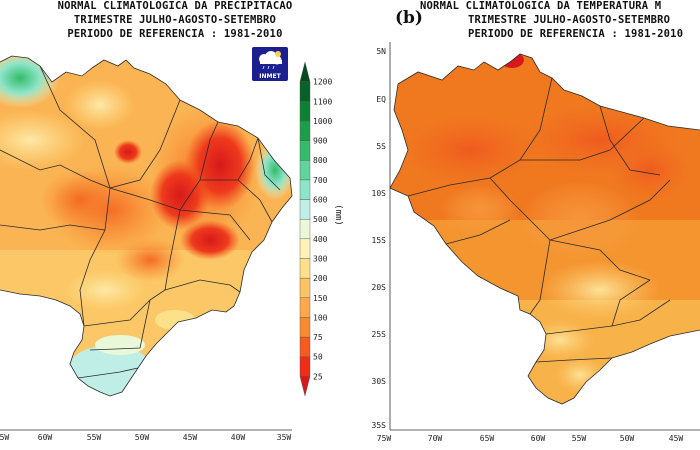 This screenshot has width=700, height=450. What do you see at coordinates (320, 219) in the screenshot?
I see `colorbar-tick-label: 500` at bounding box center [320, 219].